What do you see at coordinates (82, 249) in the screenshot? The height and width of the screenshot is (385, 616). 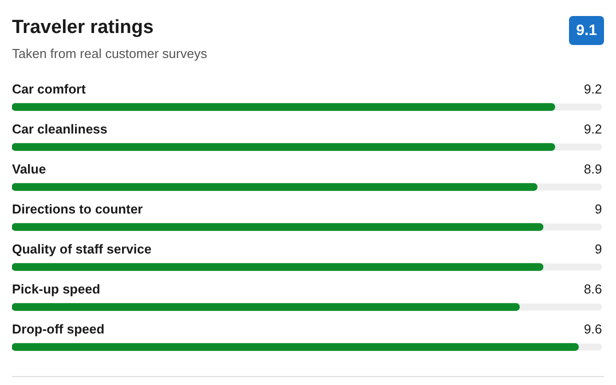 I see `y-tick-label: Quality of staff service` at bounding box center [82, 249].